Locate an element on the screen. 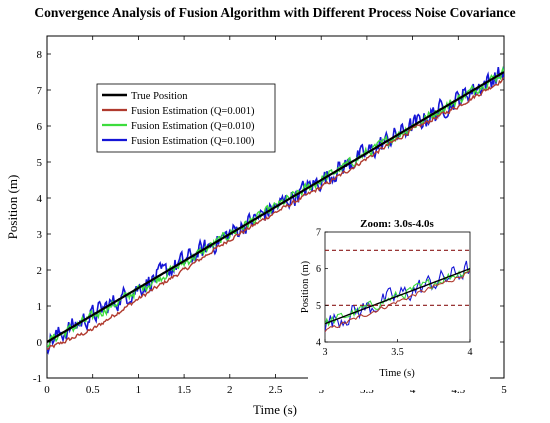 The image size is (550, 423). inset-title: Zoom: 3.0s-4.0s is located at coordinates (397, 224).